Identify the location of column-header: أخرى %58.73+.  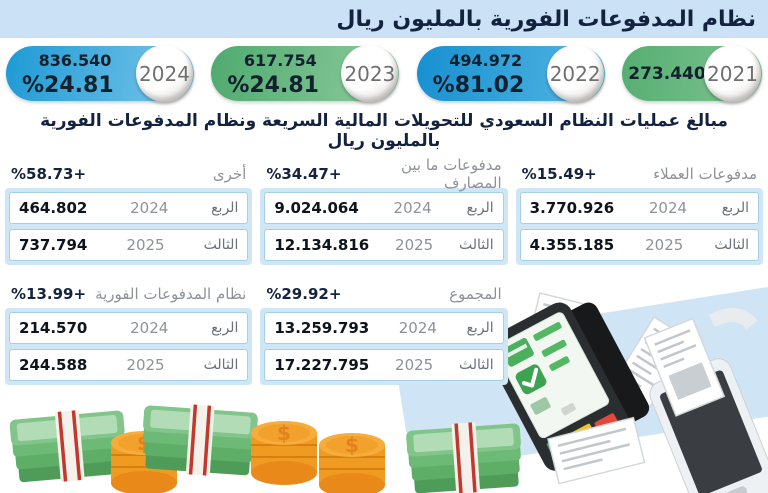
(128, 173).